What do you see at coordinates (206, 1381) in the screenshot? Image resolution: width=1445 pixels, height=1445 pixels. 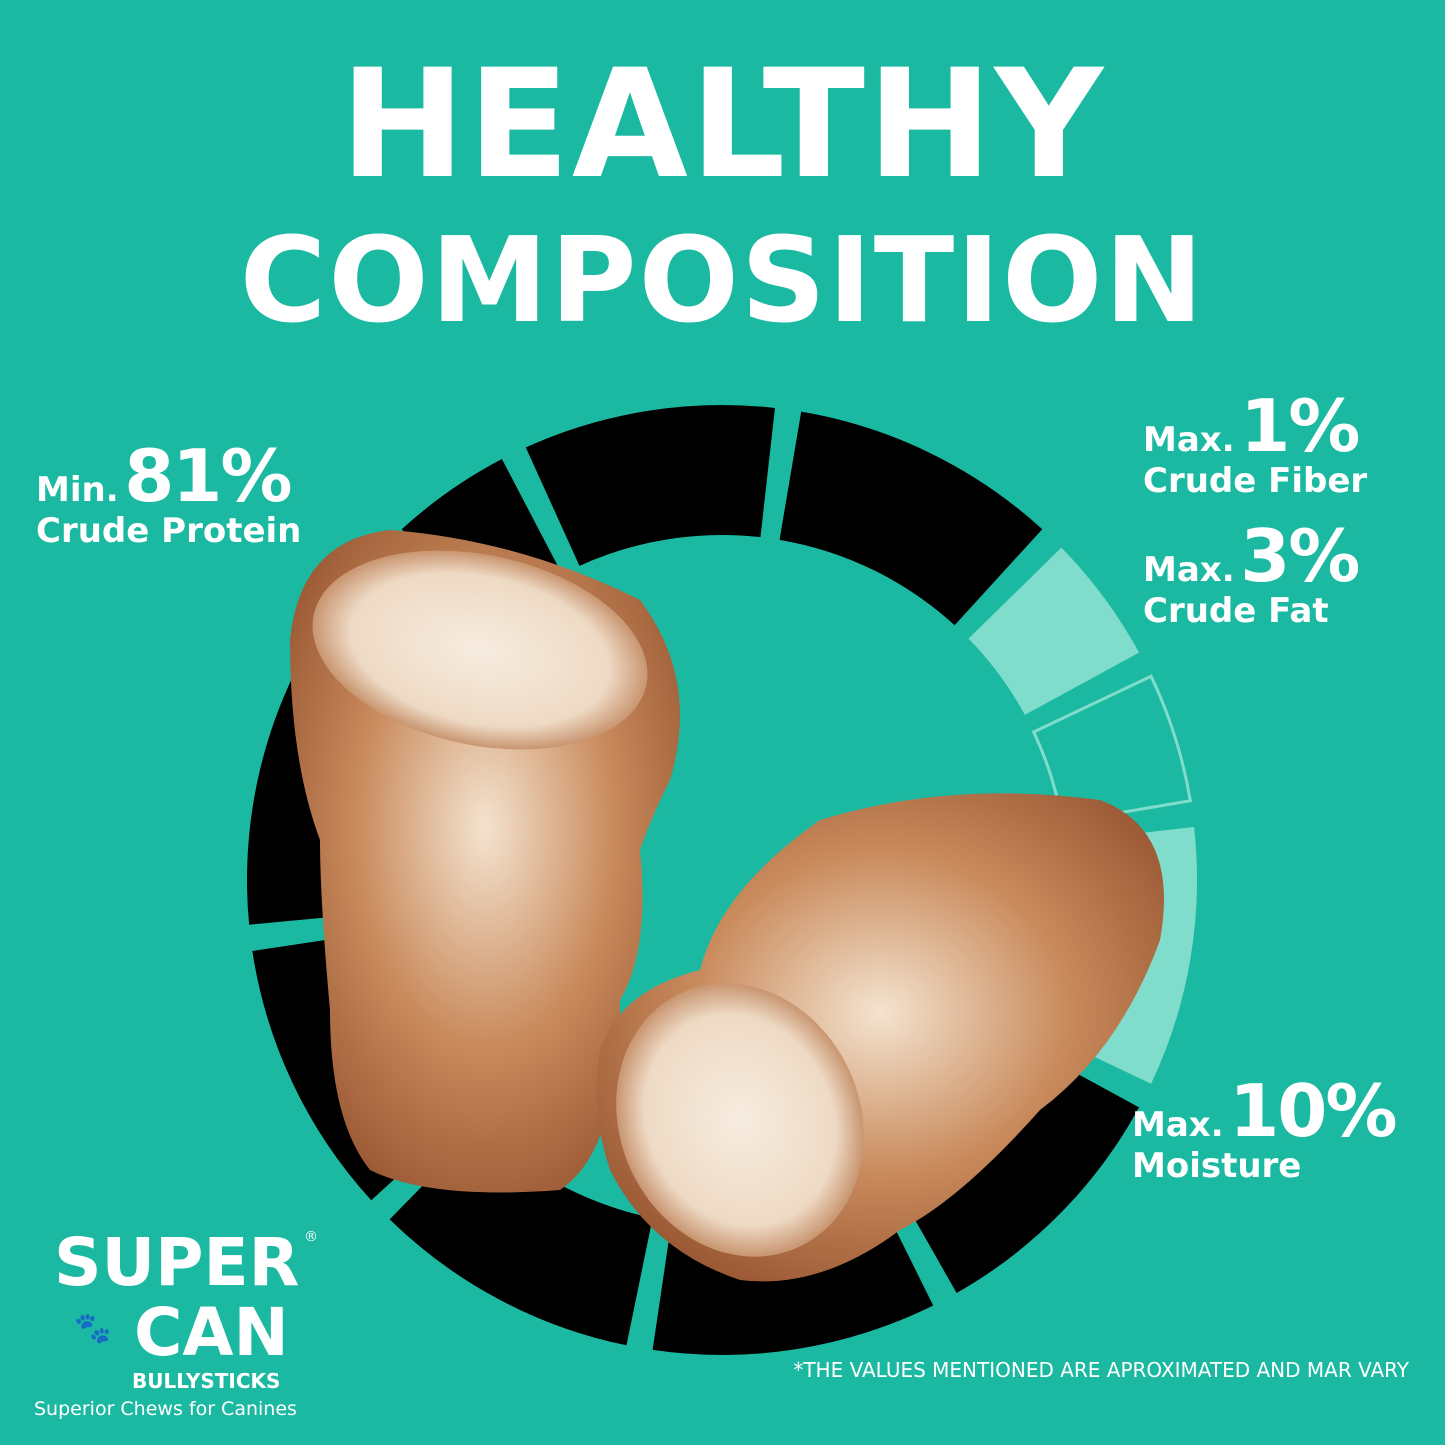 I see `logo-bullysticks: BULLYSTICKS` at bounding box center [206, 1381].